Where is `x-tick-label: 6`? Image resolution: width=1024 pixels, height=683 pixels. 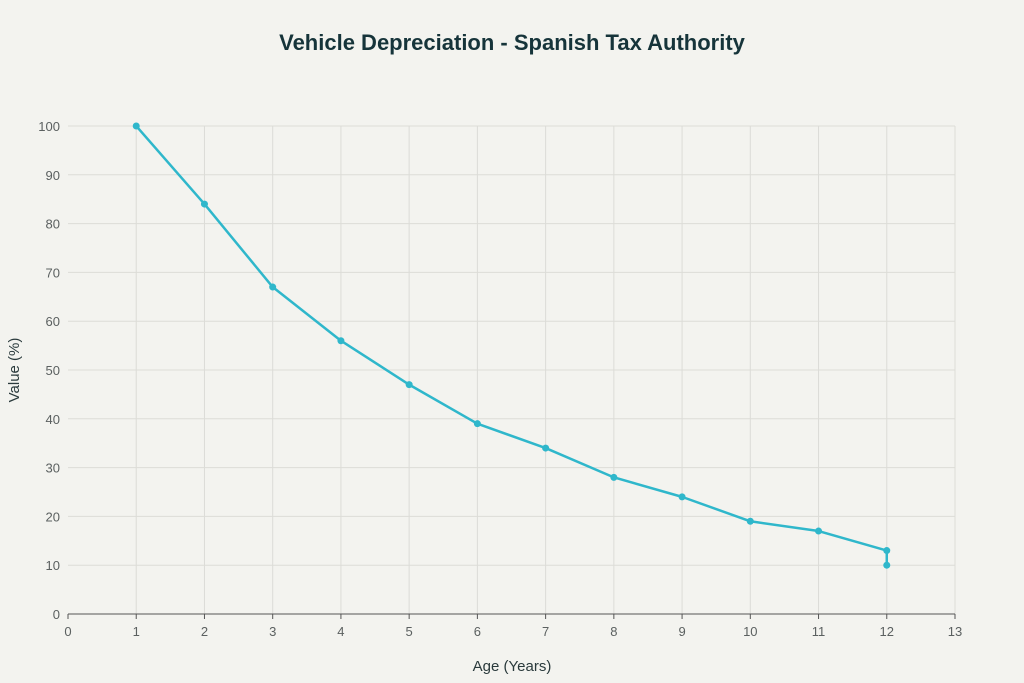 x-tick-label: 6 is located at coordinates (477, 631).